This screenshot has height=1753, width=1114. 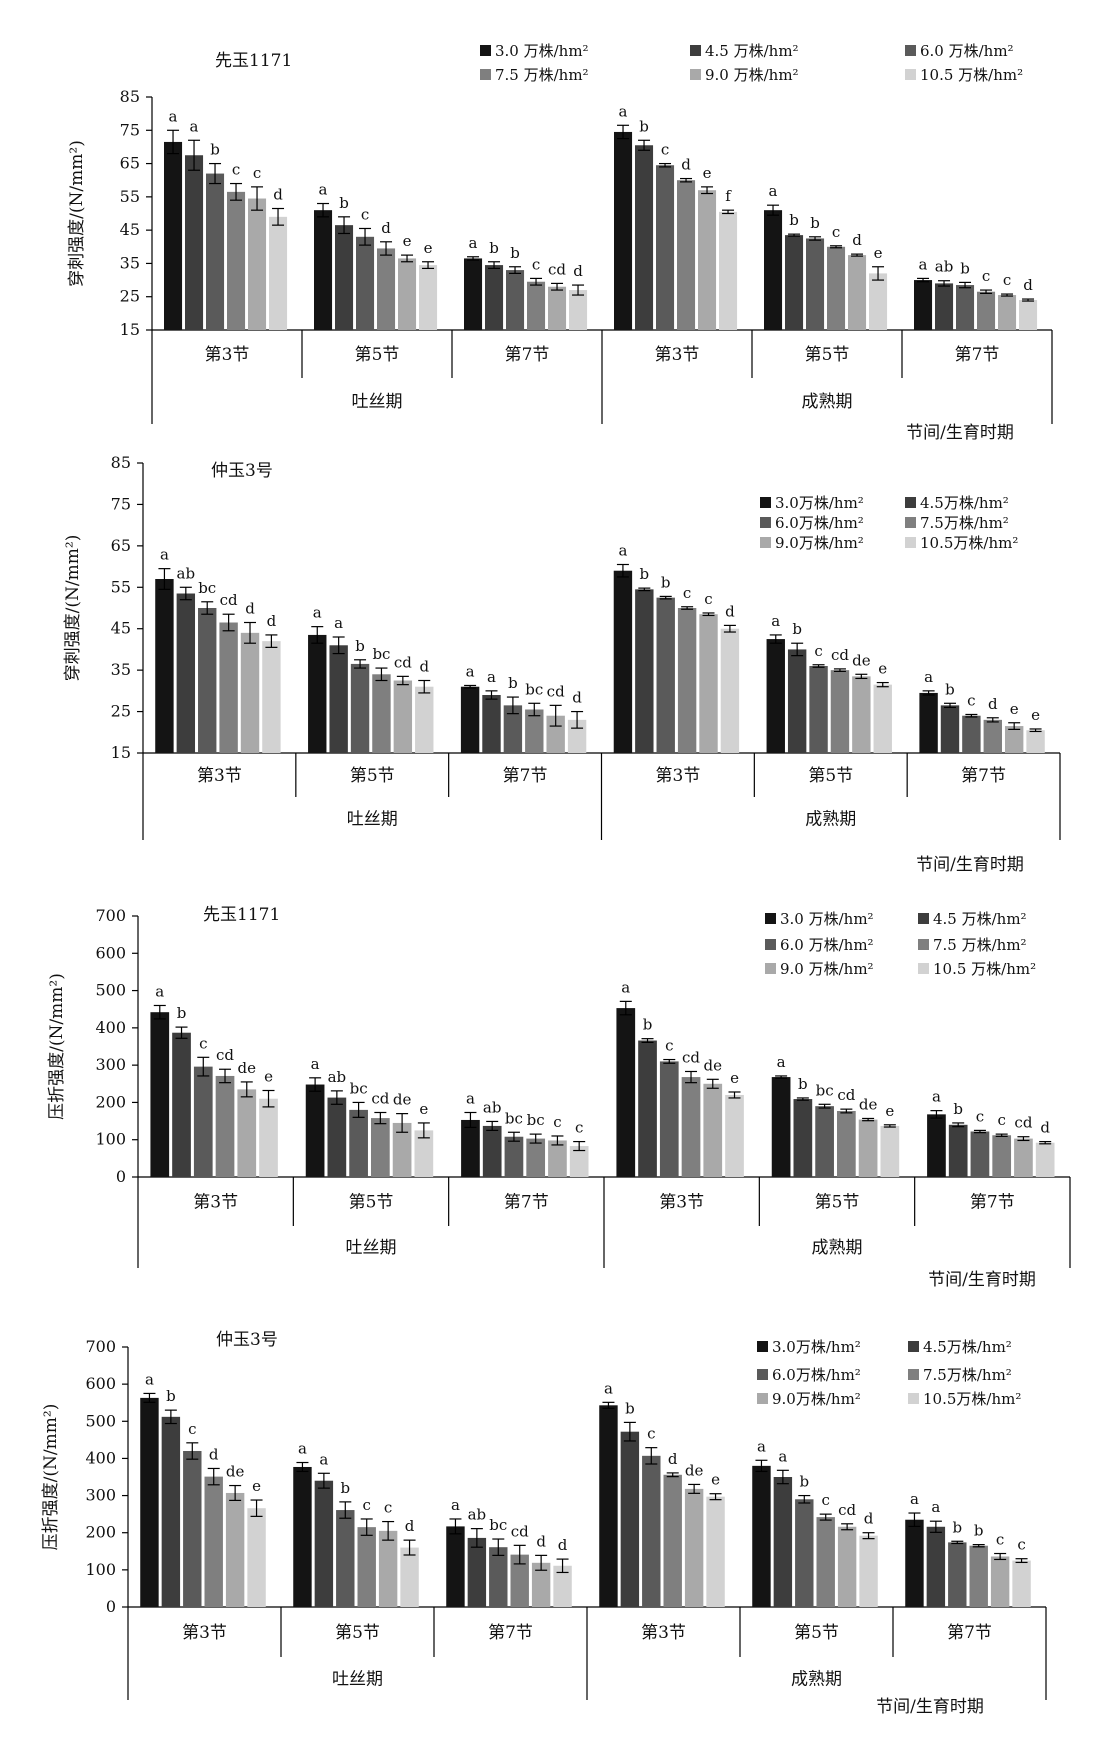 What do you see at coordinates (130, 96) in the screenshot?
I see `y-tick-label: 85` at bounding box center [130, 96].